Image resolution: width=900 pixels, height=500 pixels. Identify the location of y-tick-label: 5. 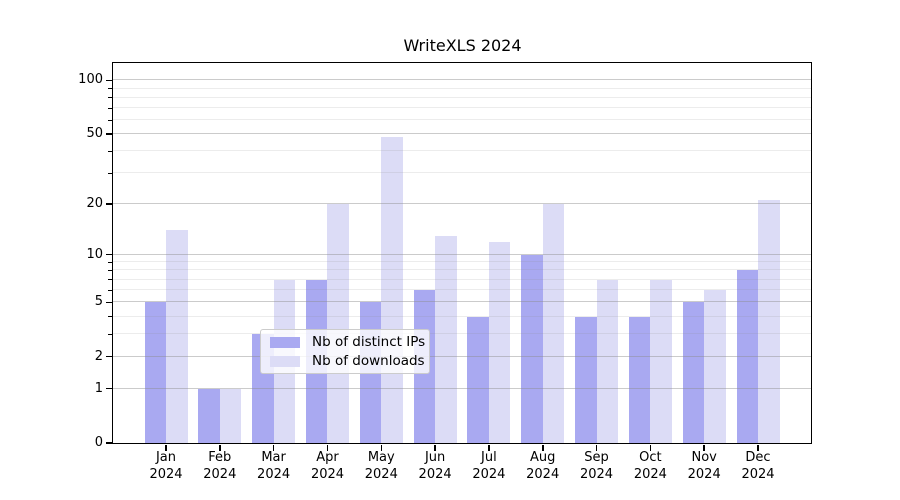
(98, 302).